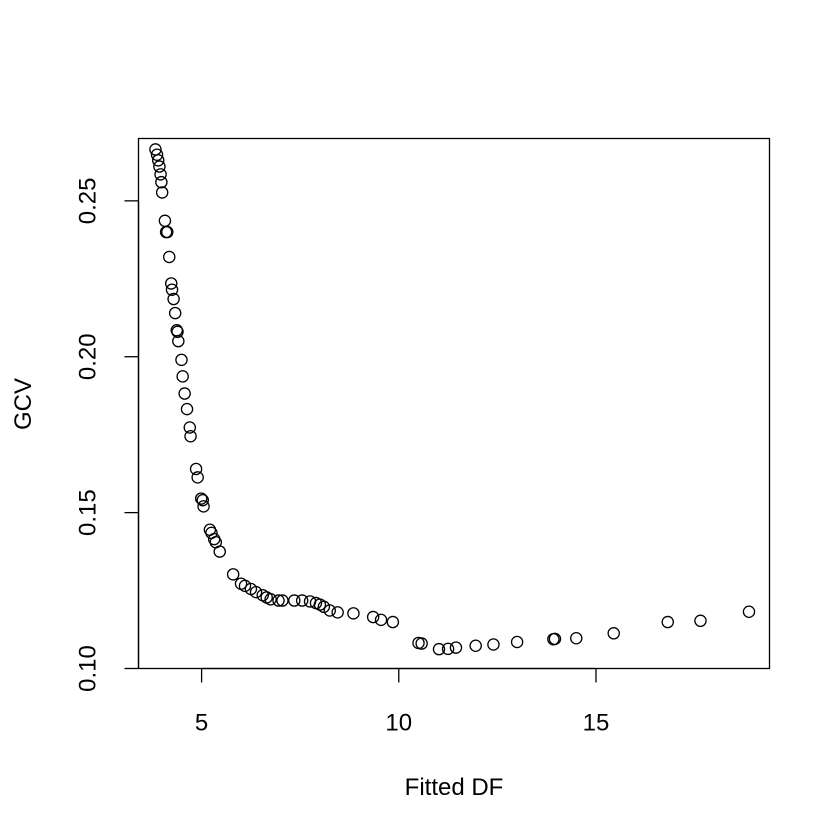 The width and height of the screenshot is (840, 840). What do you see at coordinates (88, 512) in the screenshot?
I see `y-tick-label: 0.15` at bounding box center [88, 512].